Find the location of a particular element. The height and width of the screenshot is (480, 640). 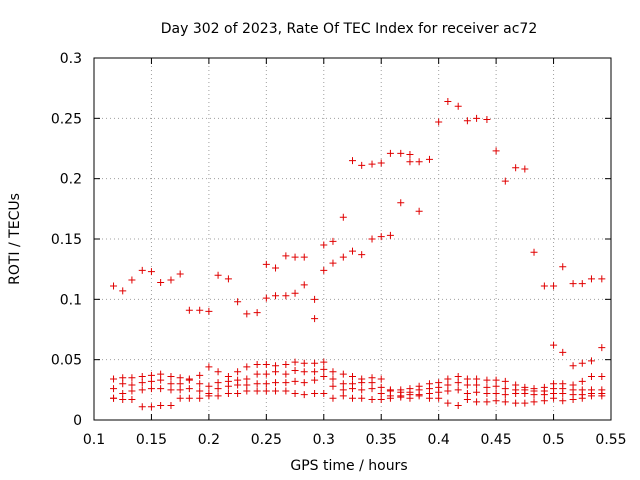

y-axis-label: ROTI / TECUs is located at coordinates (15, 239).